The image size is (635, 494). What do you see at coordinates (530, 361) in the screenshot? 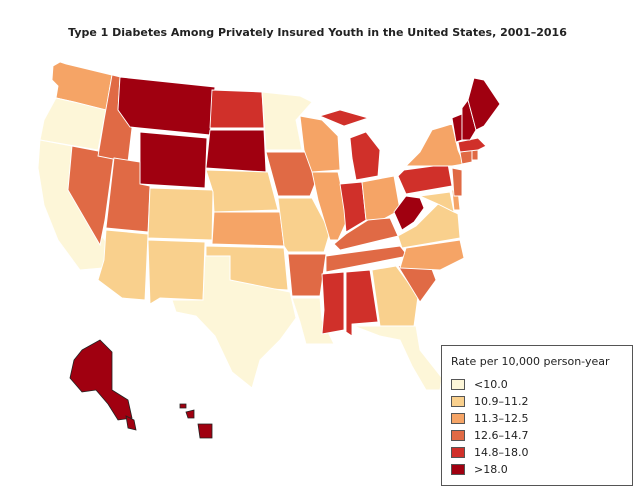
I see `legend-title: Rate per 10,000 person-year` at bounding box center [530, 361].